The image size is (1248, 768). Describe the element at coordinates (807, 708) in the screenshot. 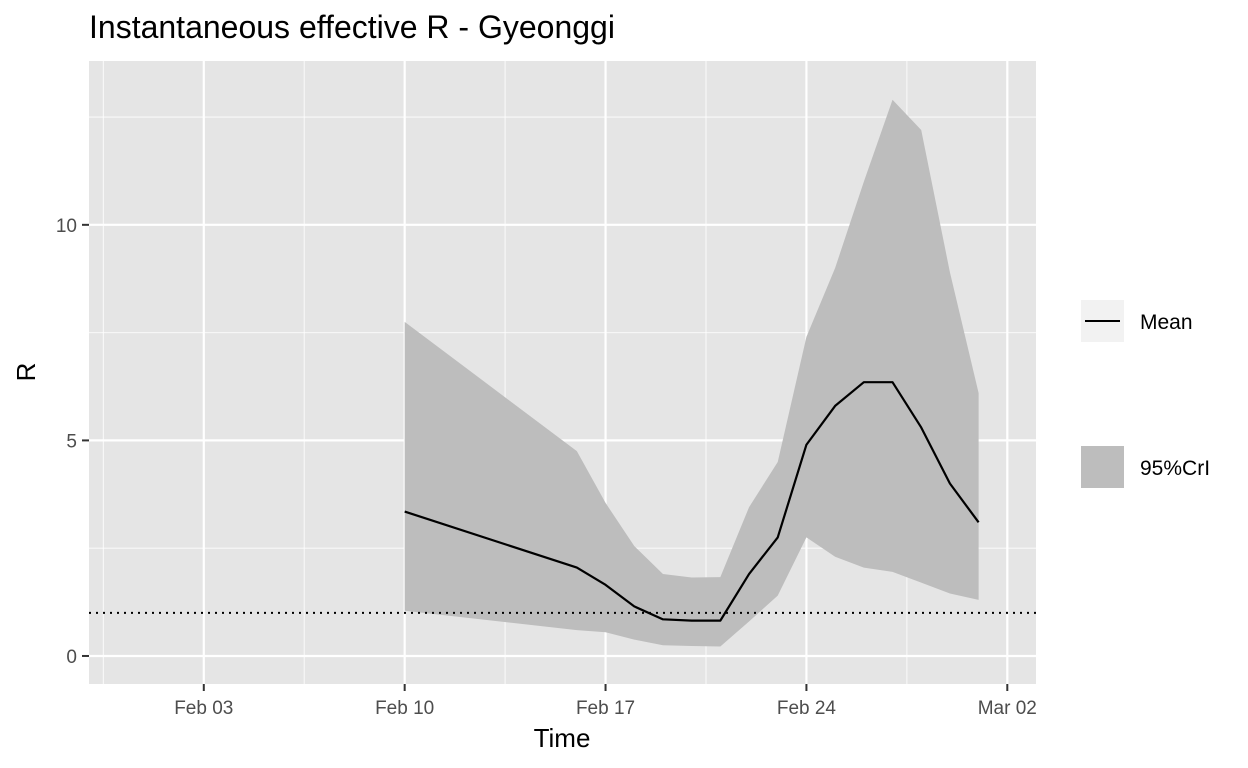

I see `x-tick-label: Feb 24` at that location.